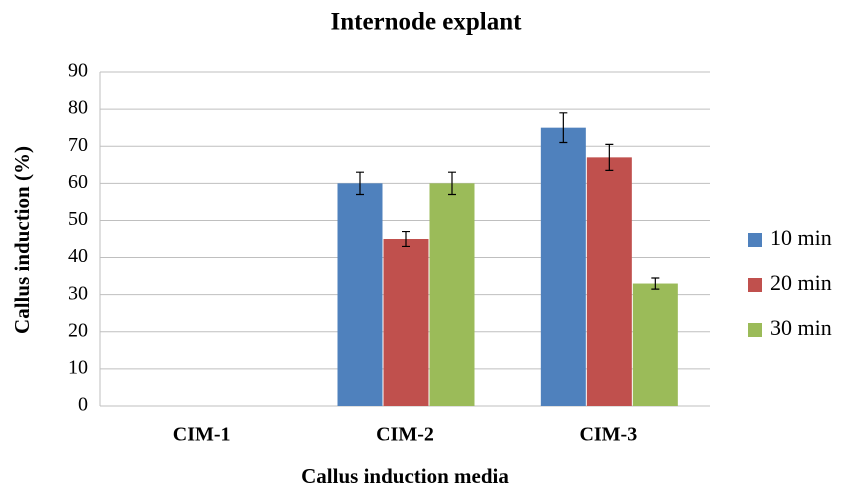 This screenshot has height=496, width=852. I want to click on y-tick-label: 90, so click(78, 71).